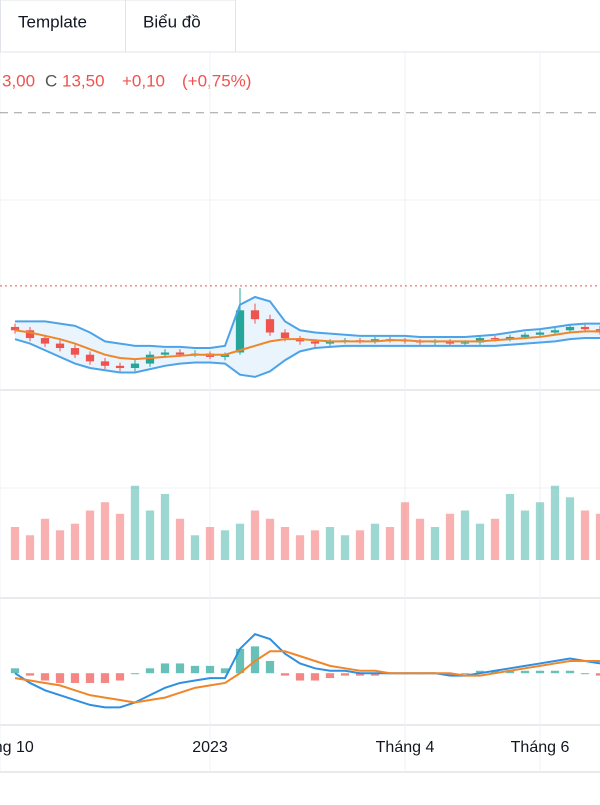 The width and height of the screenshot is (600, 805). Describe the element at coordinates (17, 747) in the screenshot. I see `x-tick-label: Tháng 10` at that location.